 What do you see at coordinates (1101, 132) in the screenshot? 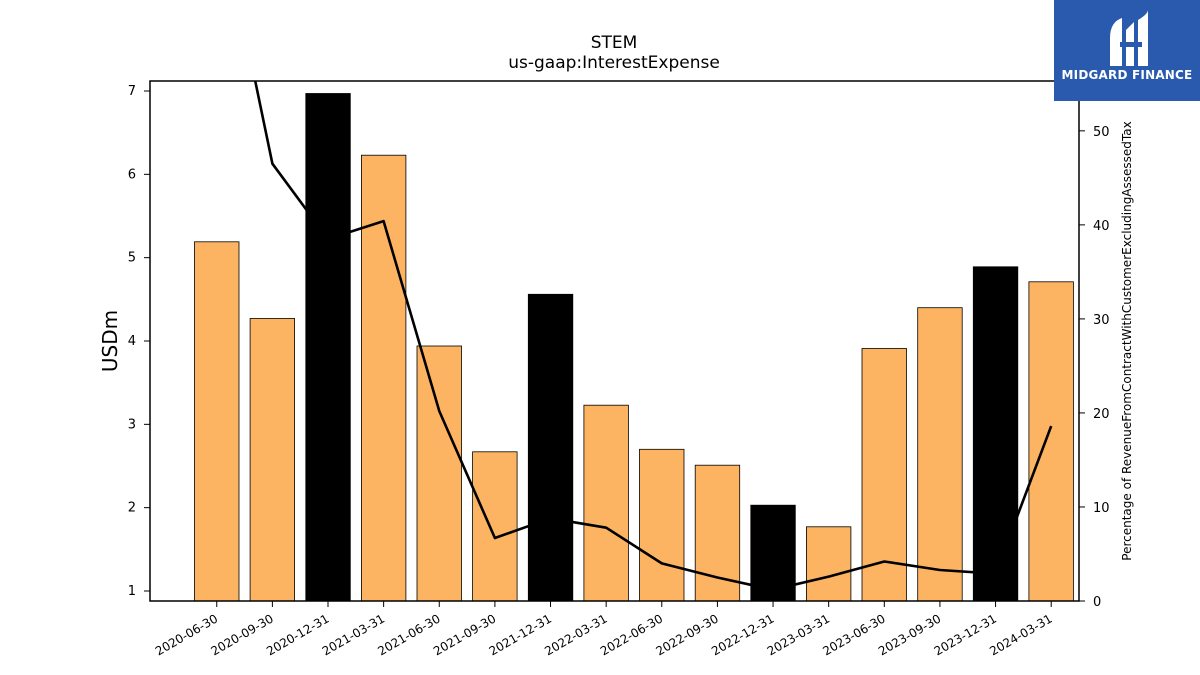
I see `y-right-tick-label: 50` at bounding box center [1101, 132].